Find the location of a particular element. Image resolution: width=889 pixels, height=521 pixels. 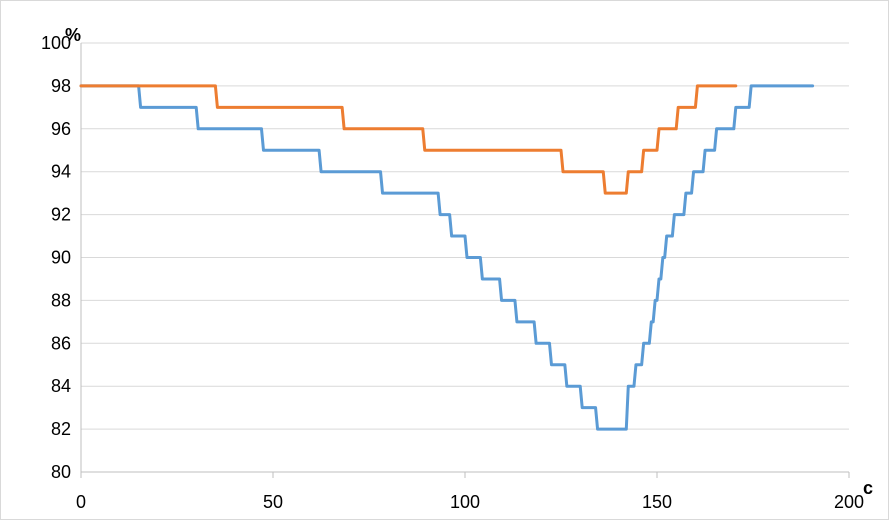

y-tick-label: 92 is located at coordinates (61, 215).